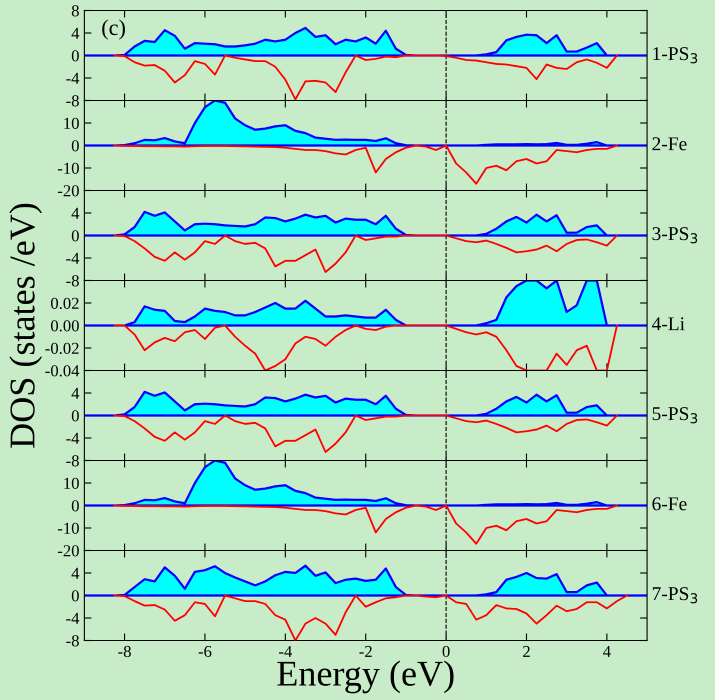 Image resolution: width=715 pixels, height=700 pixels. What do you see at coordinates (668, 323) in the screenshot?
I see `text: 4-Li` at bounding box center [668, 323].